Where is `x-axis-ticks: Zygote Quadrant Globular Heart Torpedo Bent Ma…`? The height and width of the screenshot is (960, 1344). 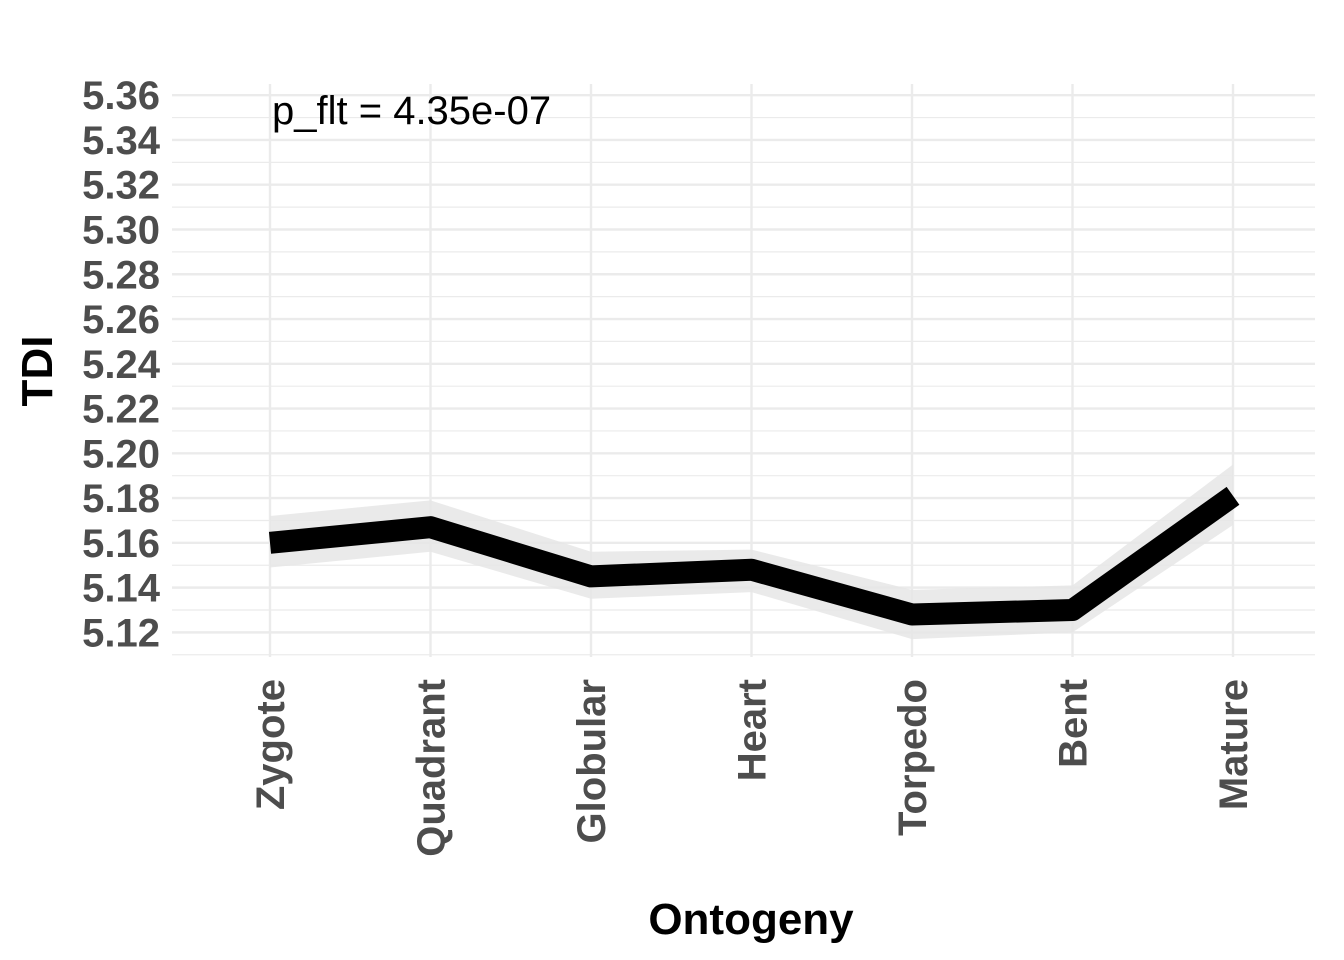
x-axis-ticks: Zygote Quadrant Globular Heart Torpedo Bent Ma… is located at coordinates (752, 768).